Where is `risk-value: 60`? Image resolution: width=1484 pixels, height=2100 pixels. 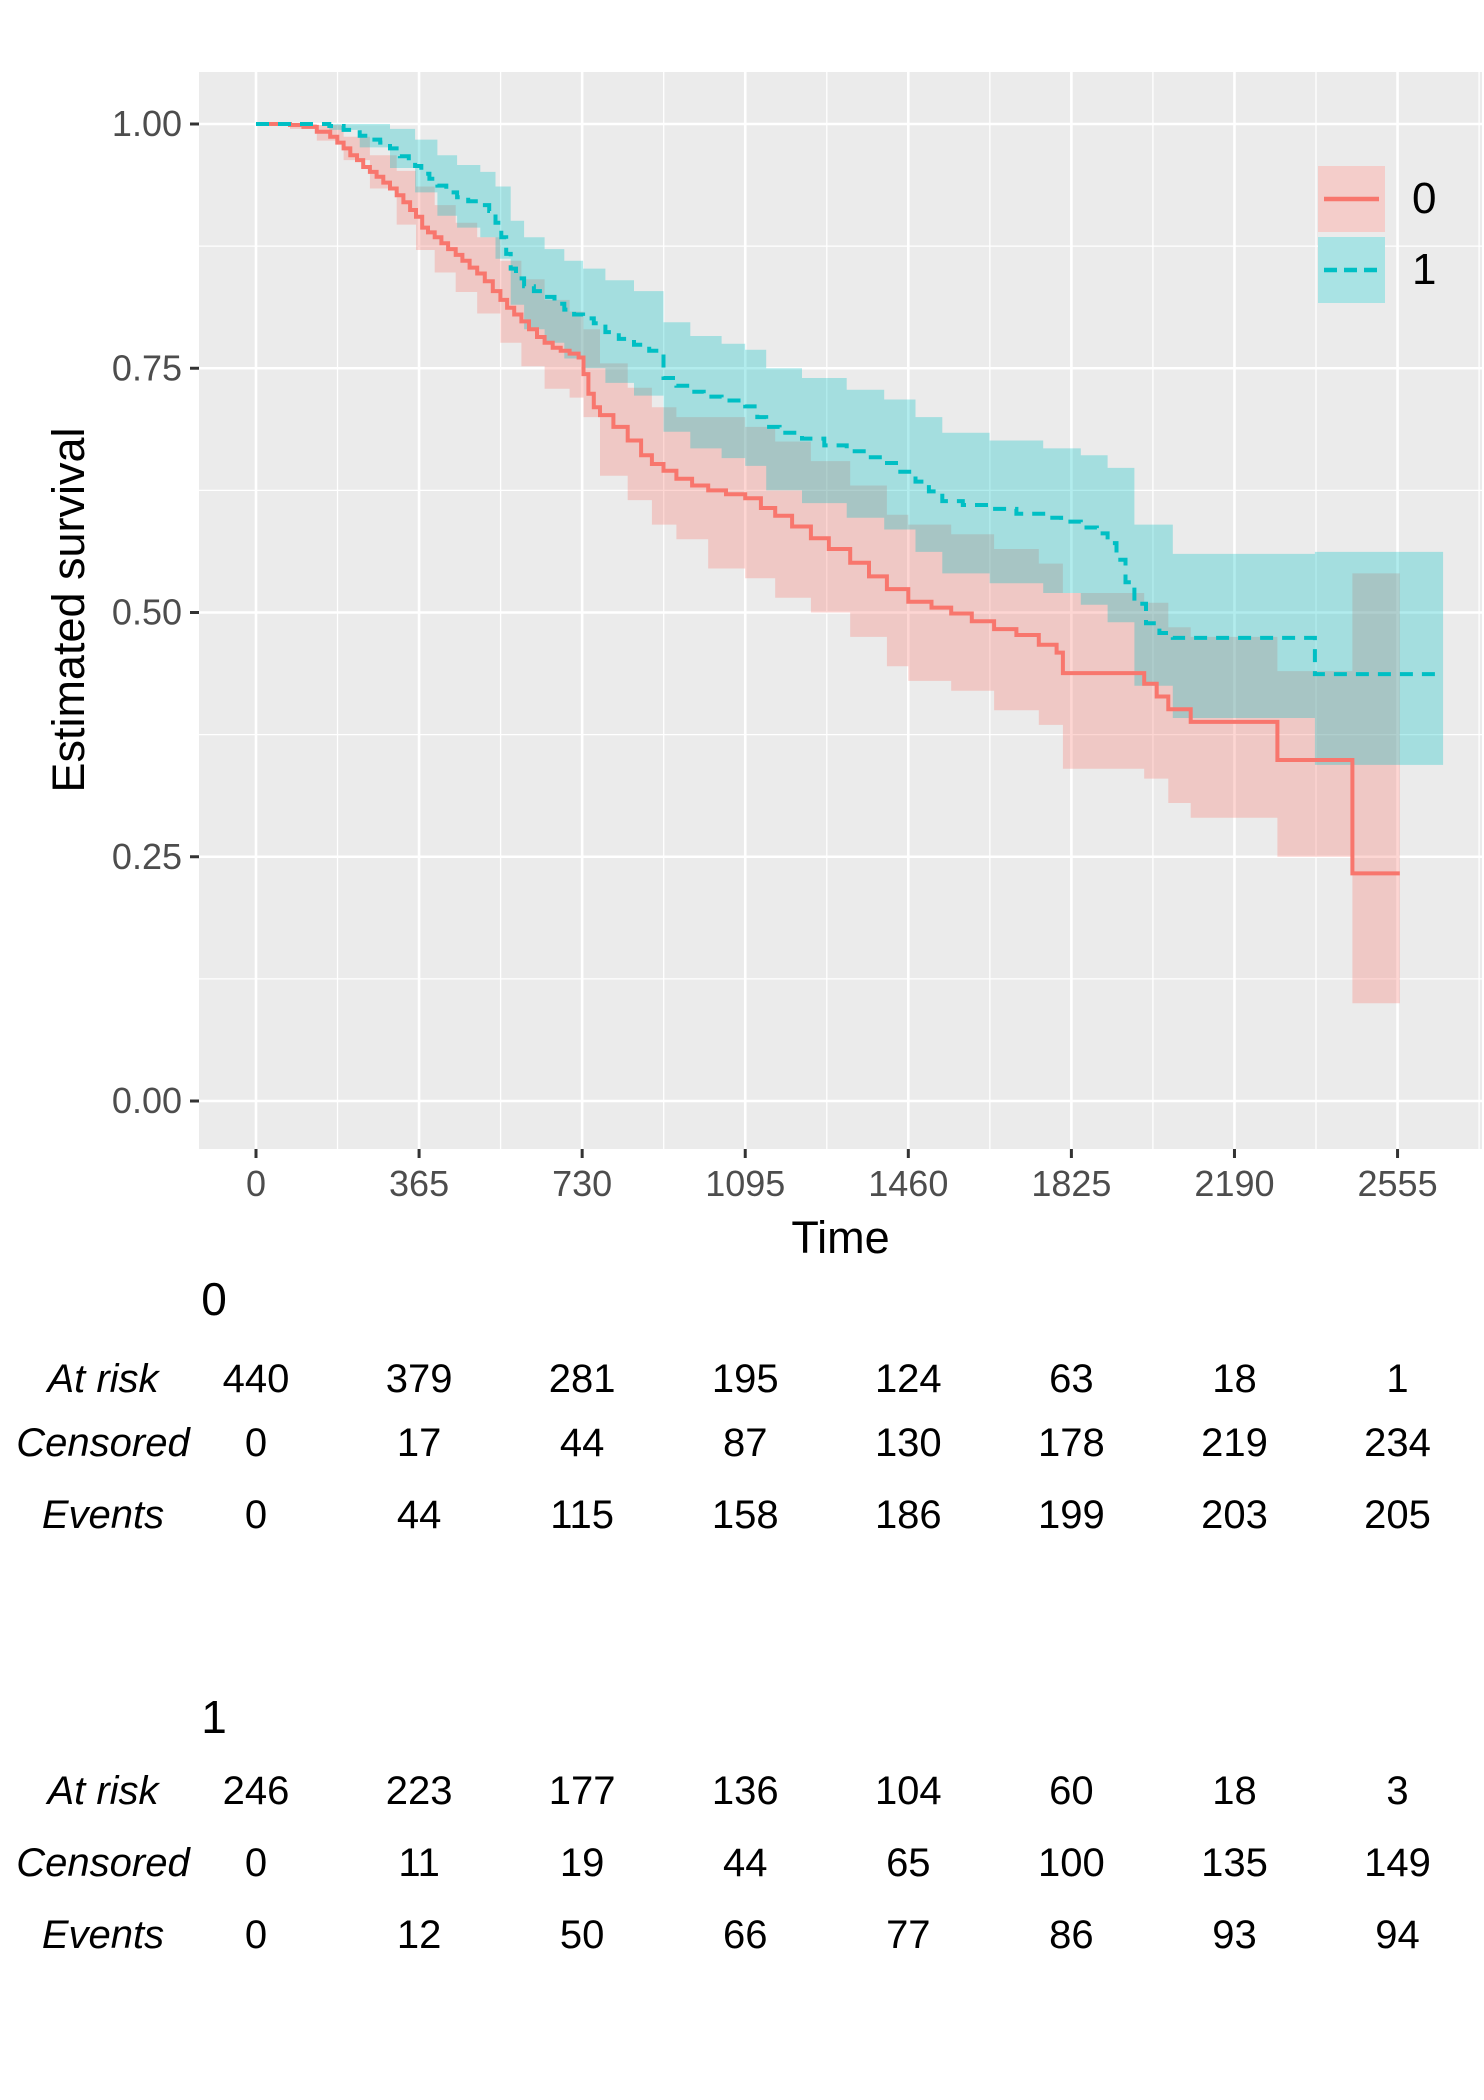 risk-value: 60 is located at coordinates (1071, 1791).